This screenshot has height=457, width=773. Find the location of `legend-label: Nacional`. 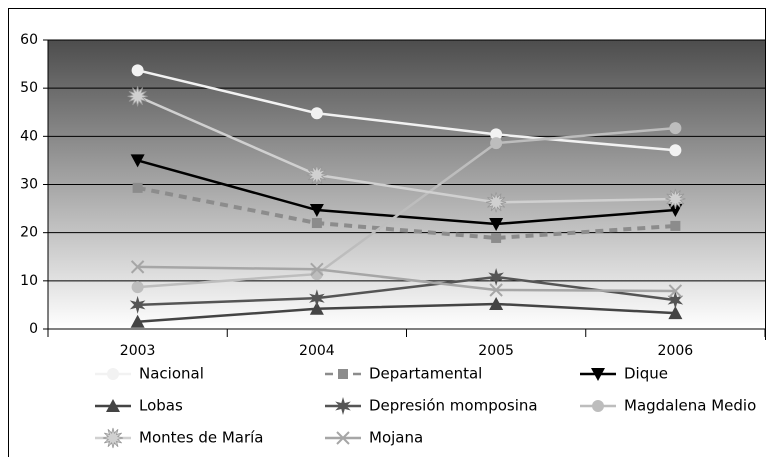

legend-label: Nacional is located at coordinates (171, 374).